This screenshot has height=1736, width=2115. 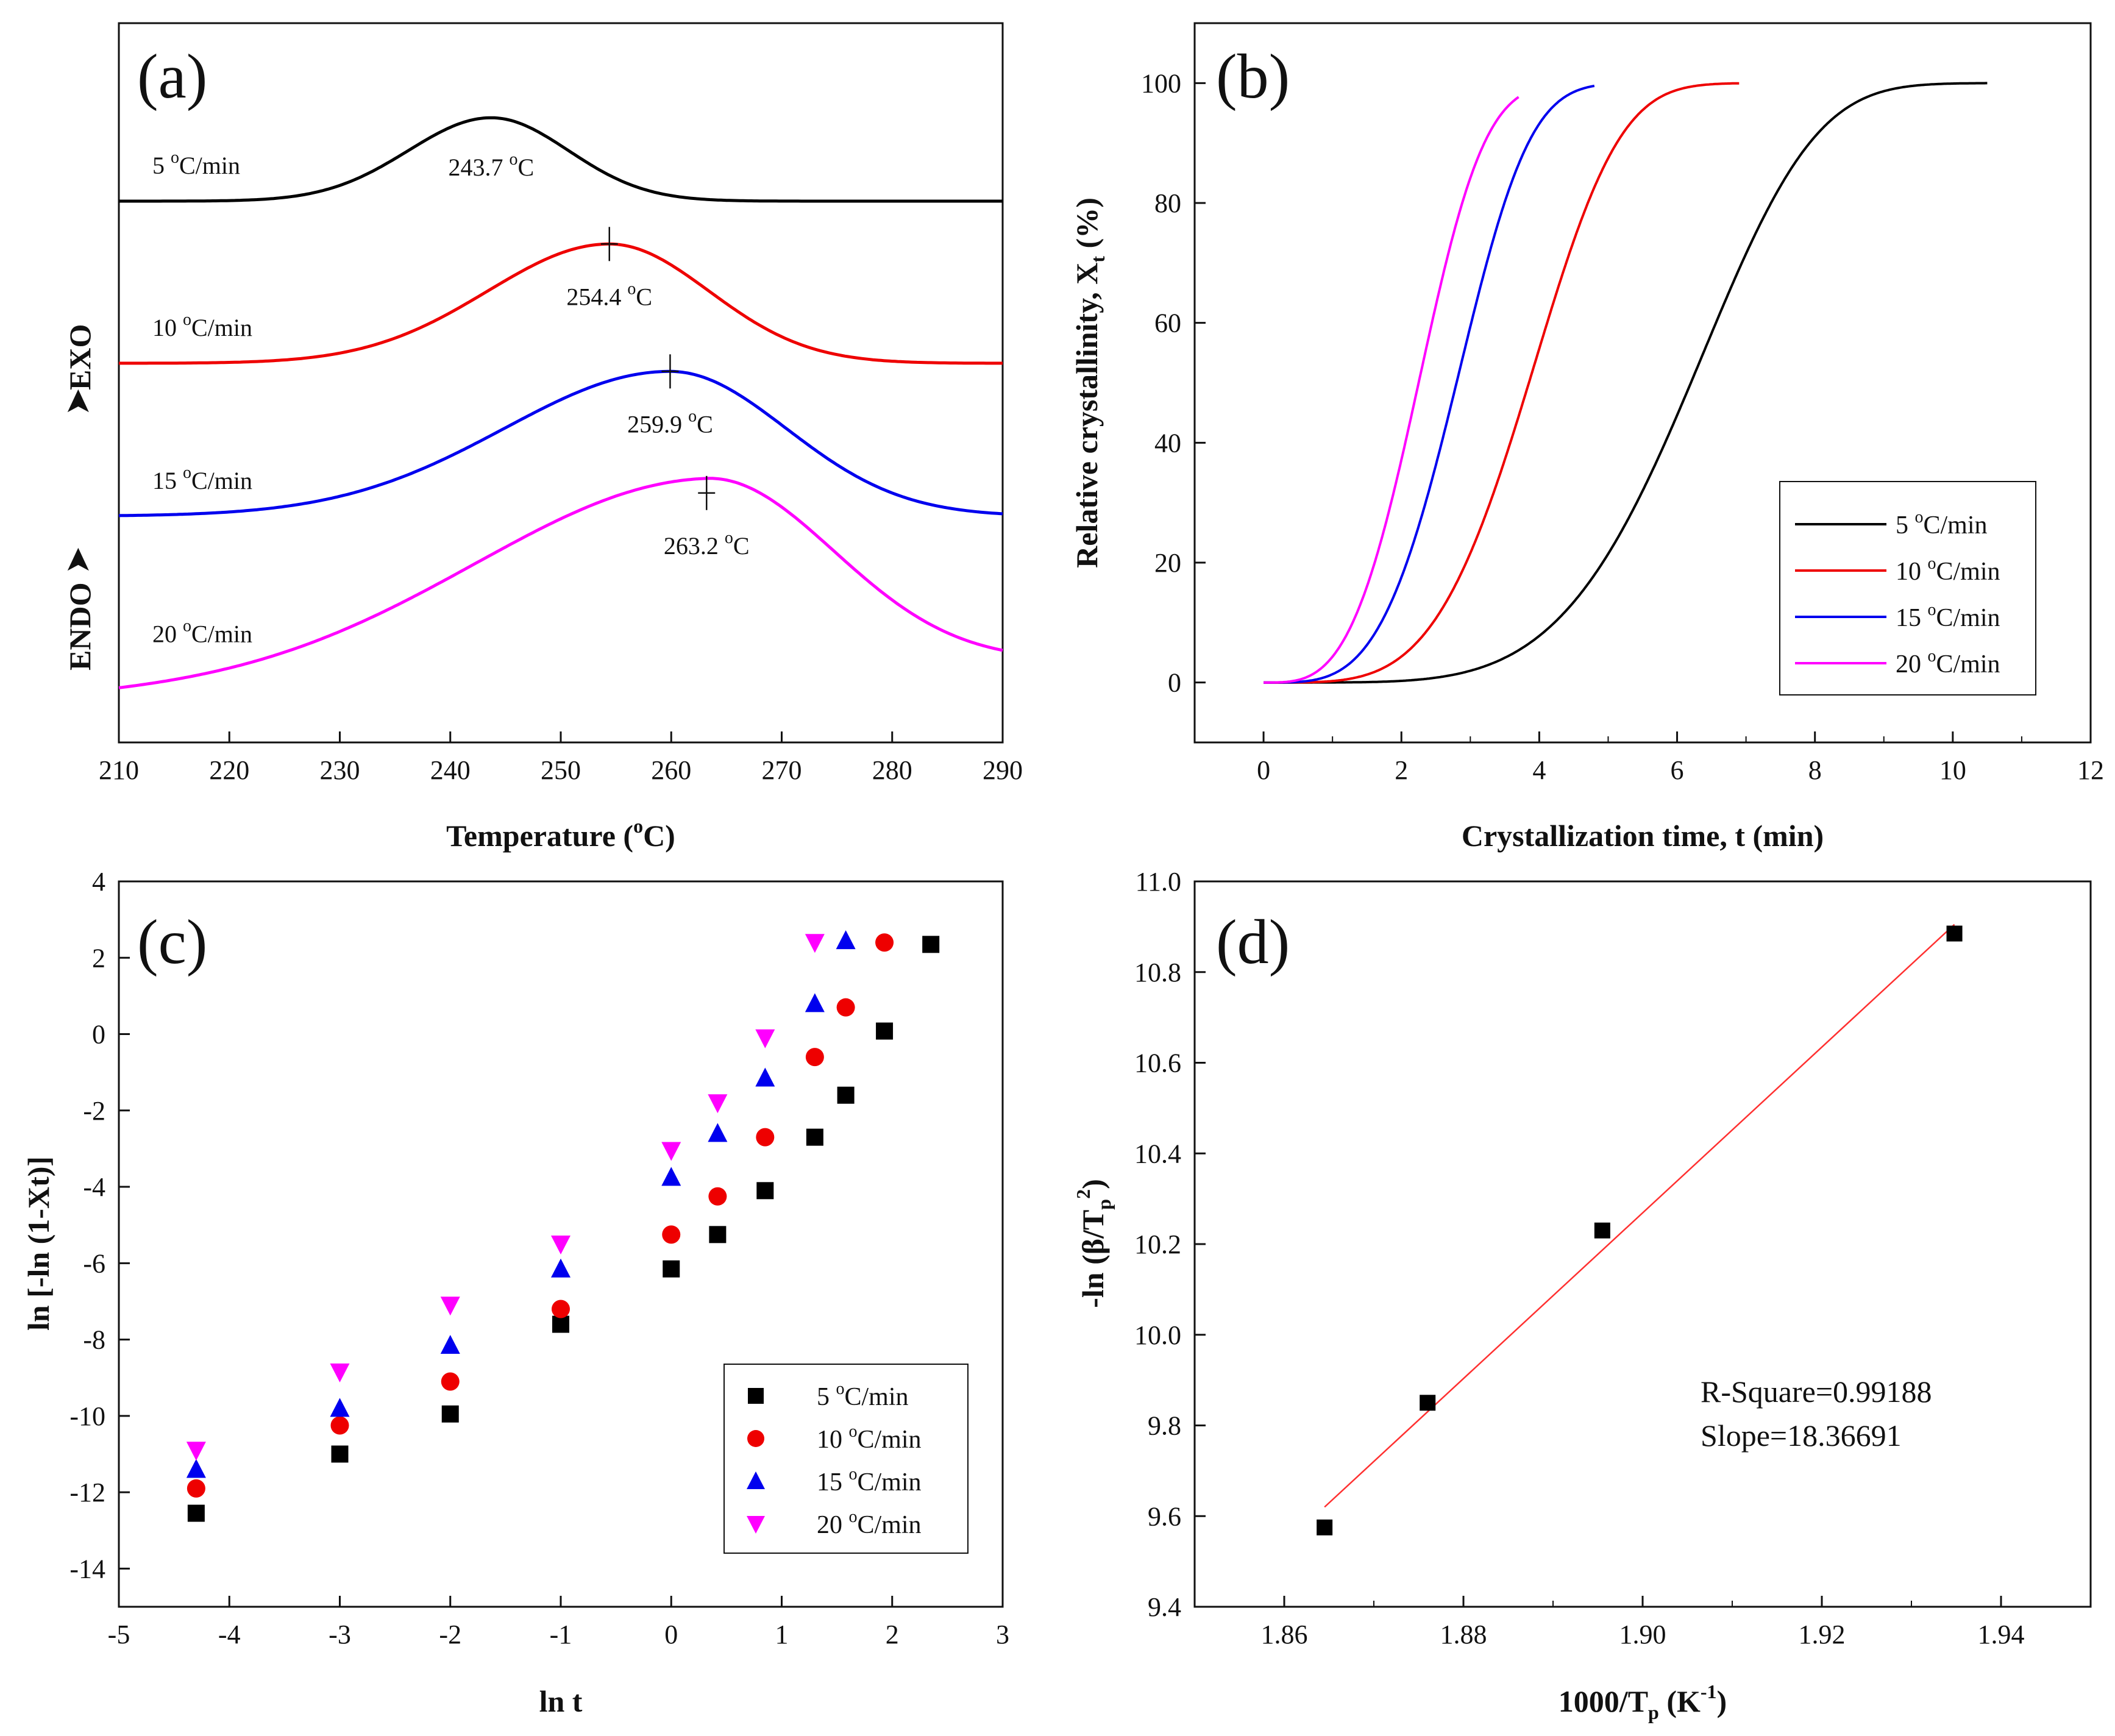 I want to click on panel-c-x-axis-title: ln t, so click(x=561, y=1701).